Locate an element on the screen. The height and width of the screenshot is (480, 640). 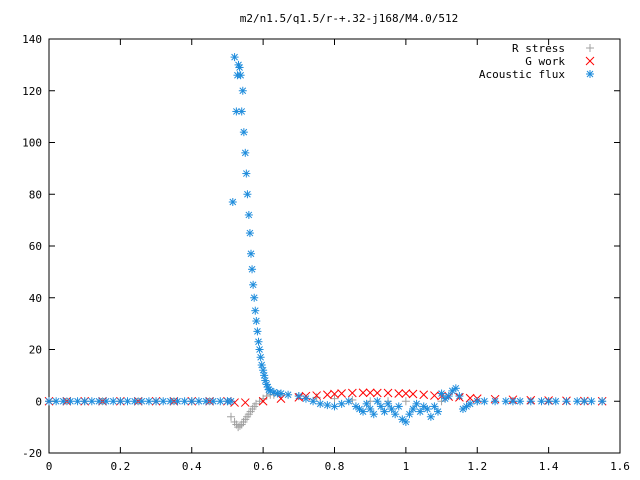
x-tick-label: 0.4 is located at coordinates (192, 466).